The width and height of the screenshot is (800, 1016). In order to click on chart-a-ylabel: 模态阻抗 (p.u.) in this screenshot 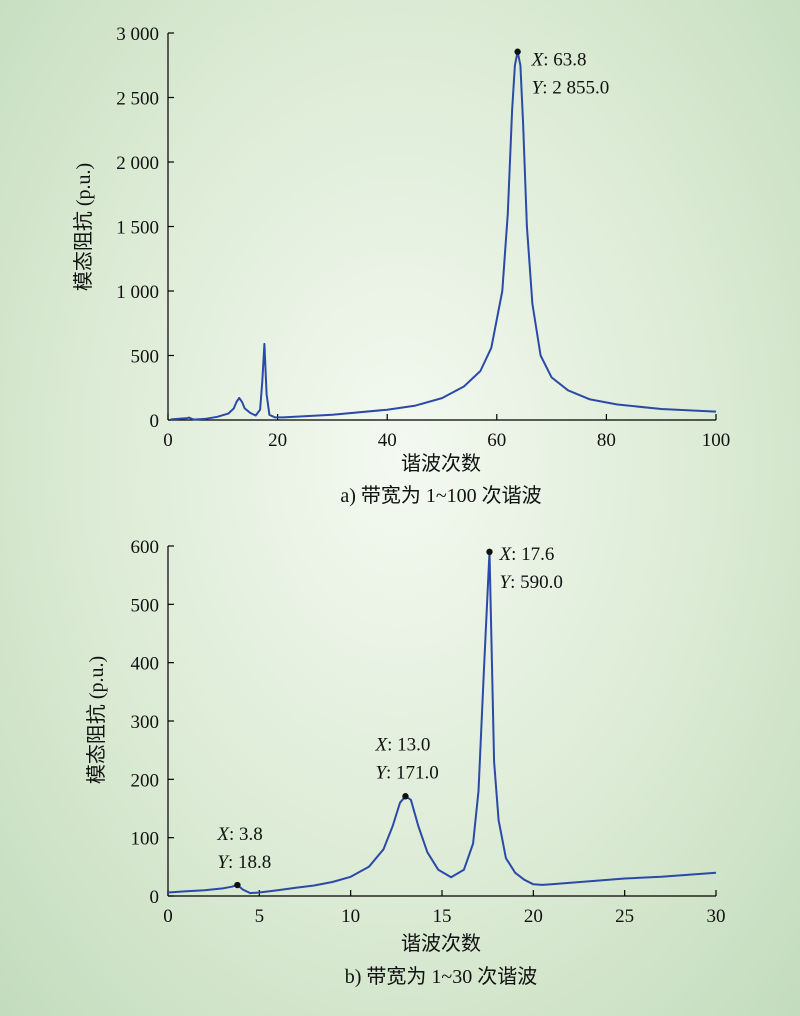, I will do `click(83, 227)`.